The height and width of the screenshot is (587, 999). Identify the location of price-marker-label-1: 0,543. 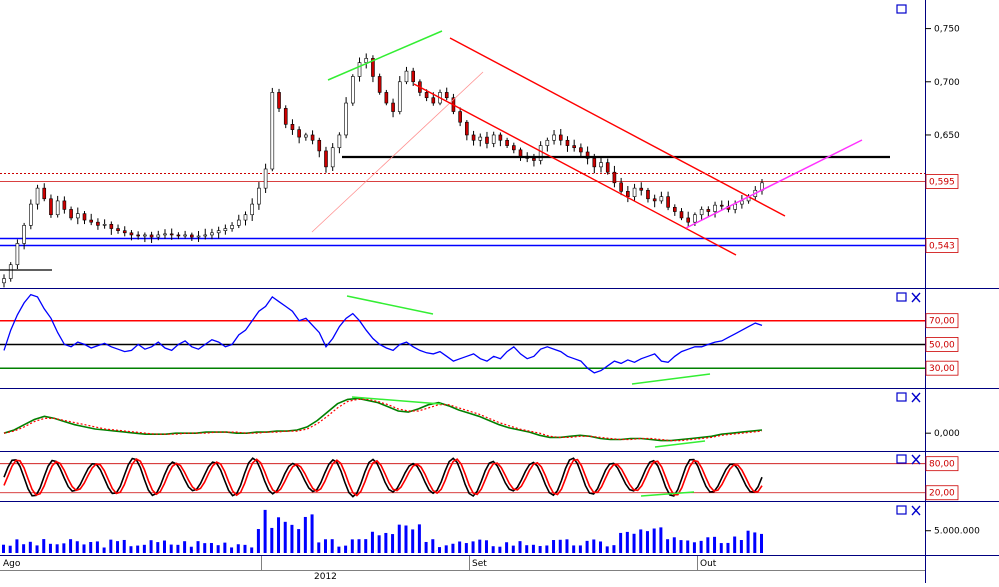
(942, 247).